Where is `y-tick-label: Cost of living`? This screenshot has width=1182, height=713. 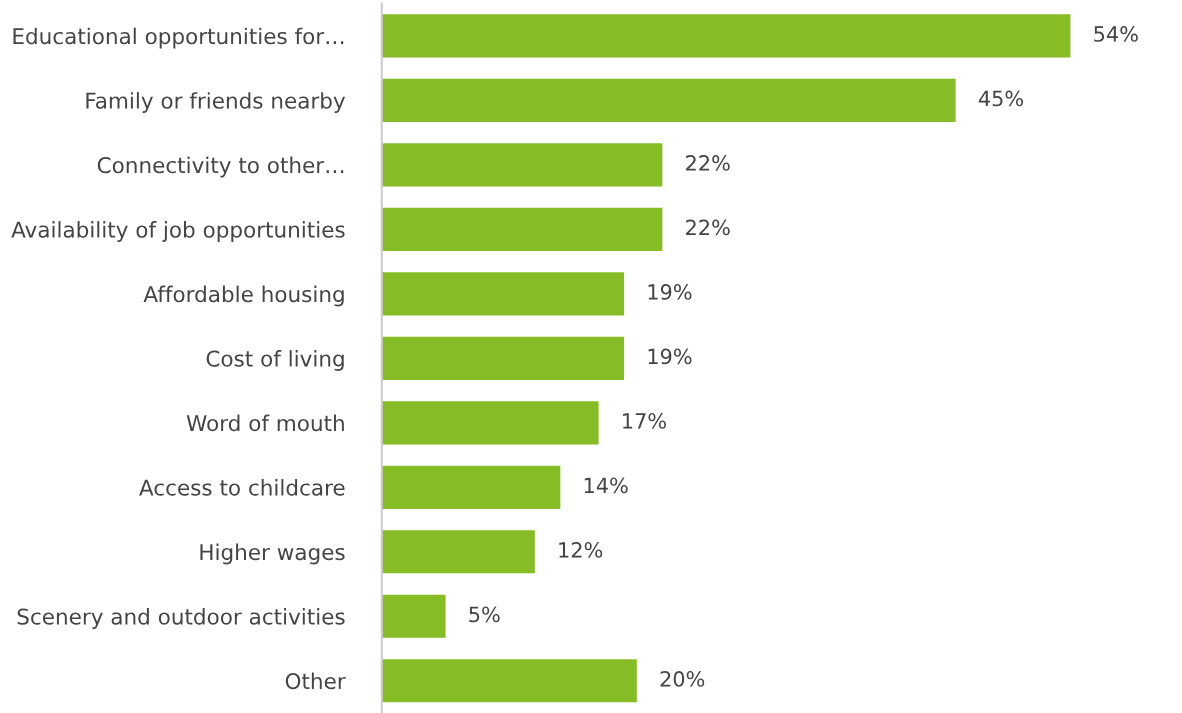 y-tick-label: Cost of living is located at coordinates (275, 360).